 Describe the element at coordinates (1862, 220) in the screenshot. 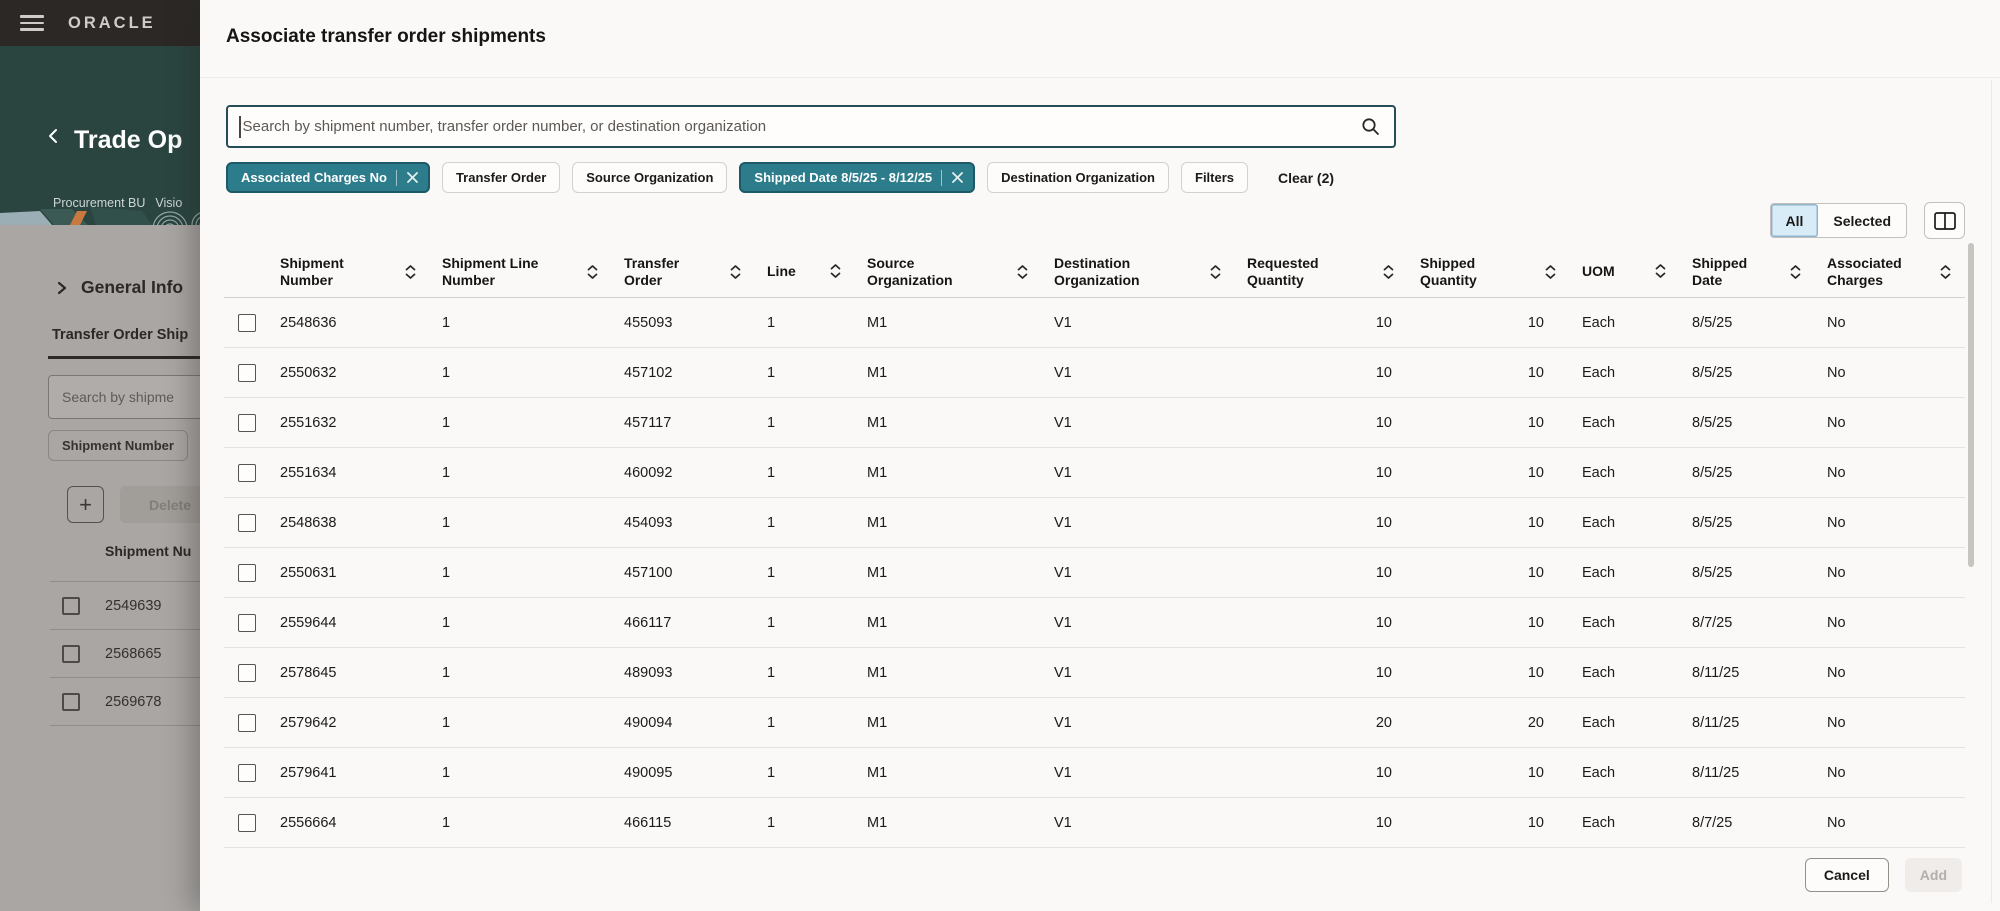

I see `toggle-selected: Selected` at that location.